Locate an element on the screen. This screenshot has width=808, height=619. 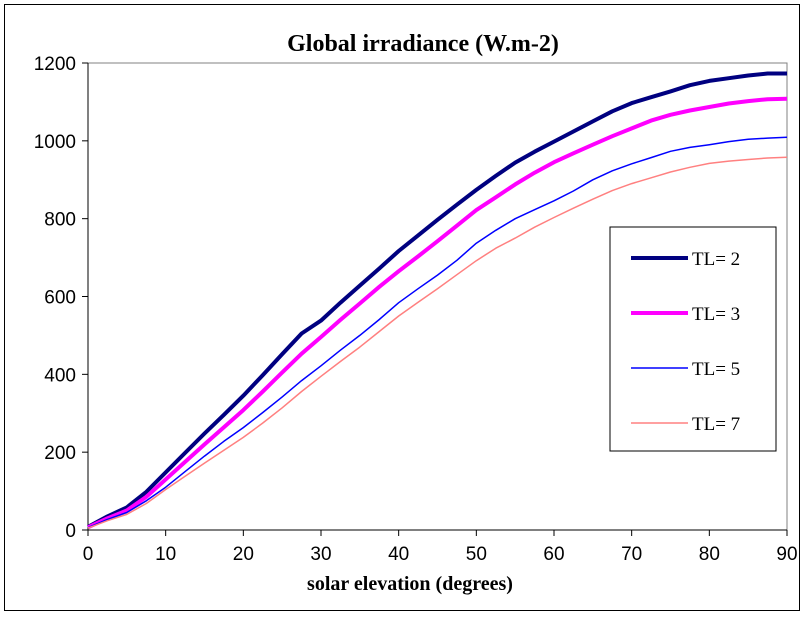
legend: TL= 2 TL= 3 TL= 5 TL= 7 is located at coordinates (693, 339).